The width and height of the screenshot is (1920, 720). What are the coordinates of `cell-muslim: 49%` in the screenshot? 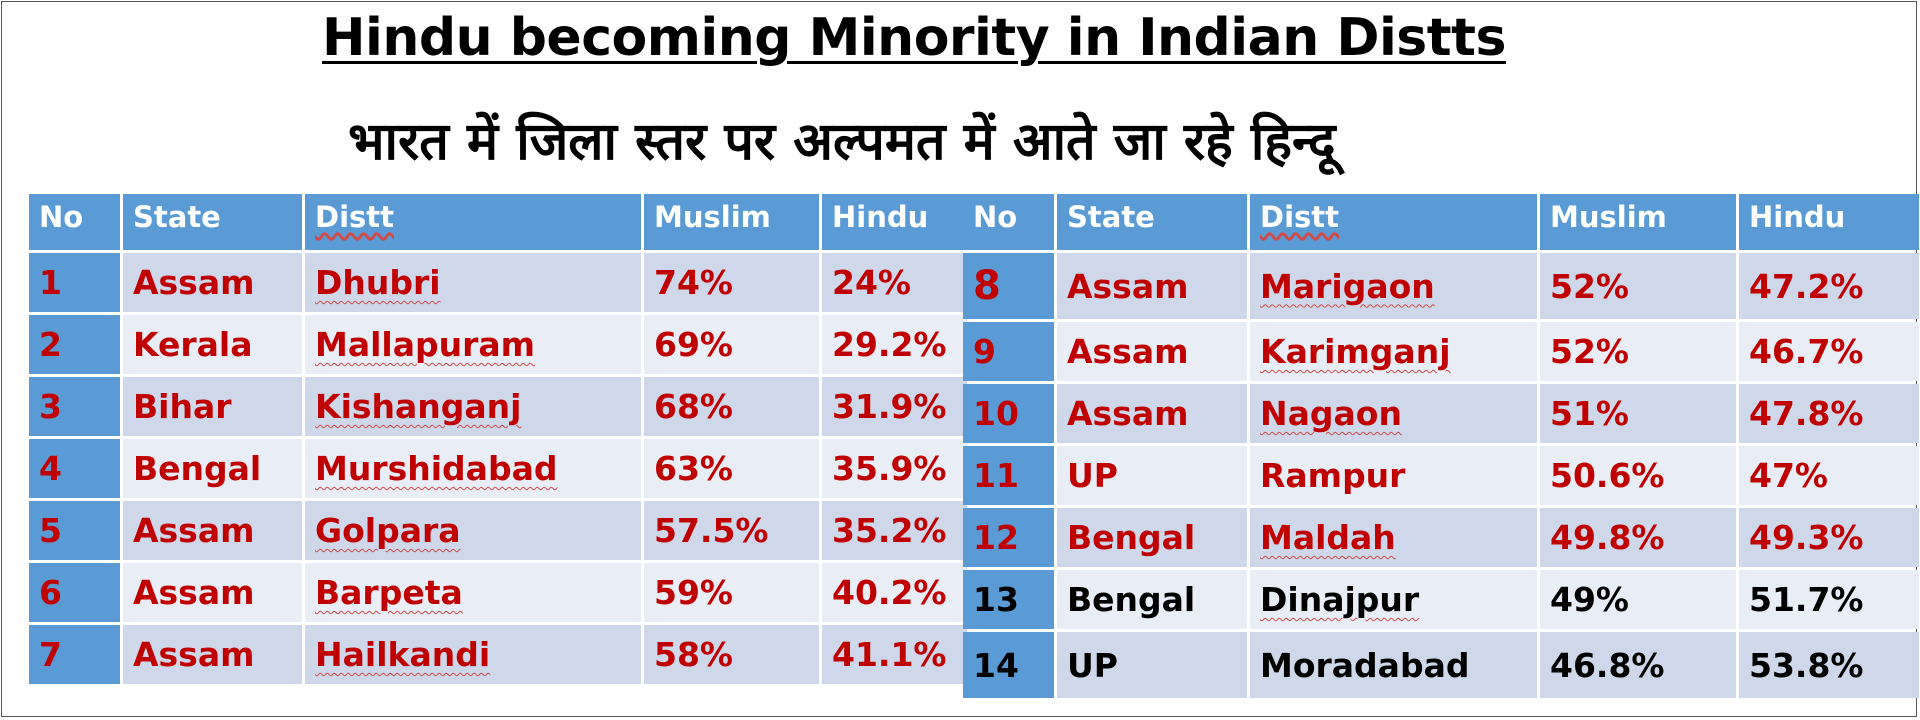 It's located at (1638, 599).